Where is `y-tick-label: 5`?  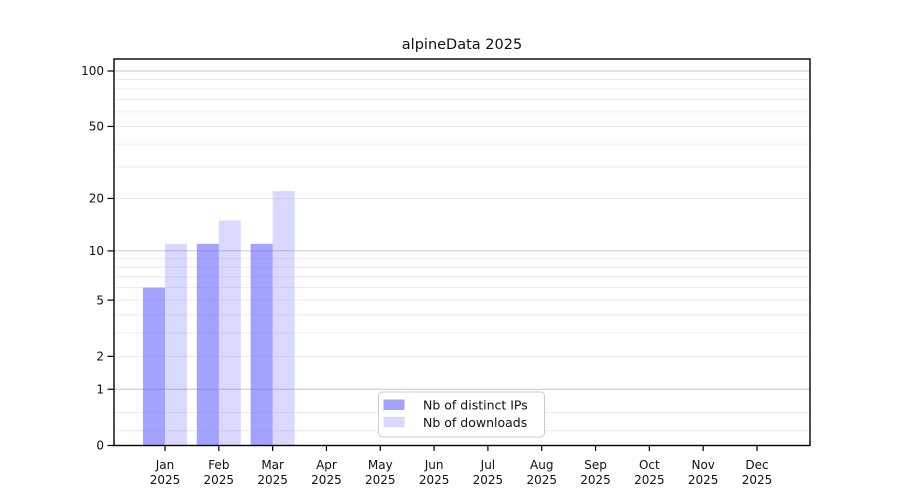 y-tick-label: 5 is located at coordinates (100, 300).